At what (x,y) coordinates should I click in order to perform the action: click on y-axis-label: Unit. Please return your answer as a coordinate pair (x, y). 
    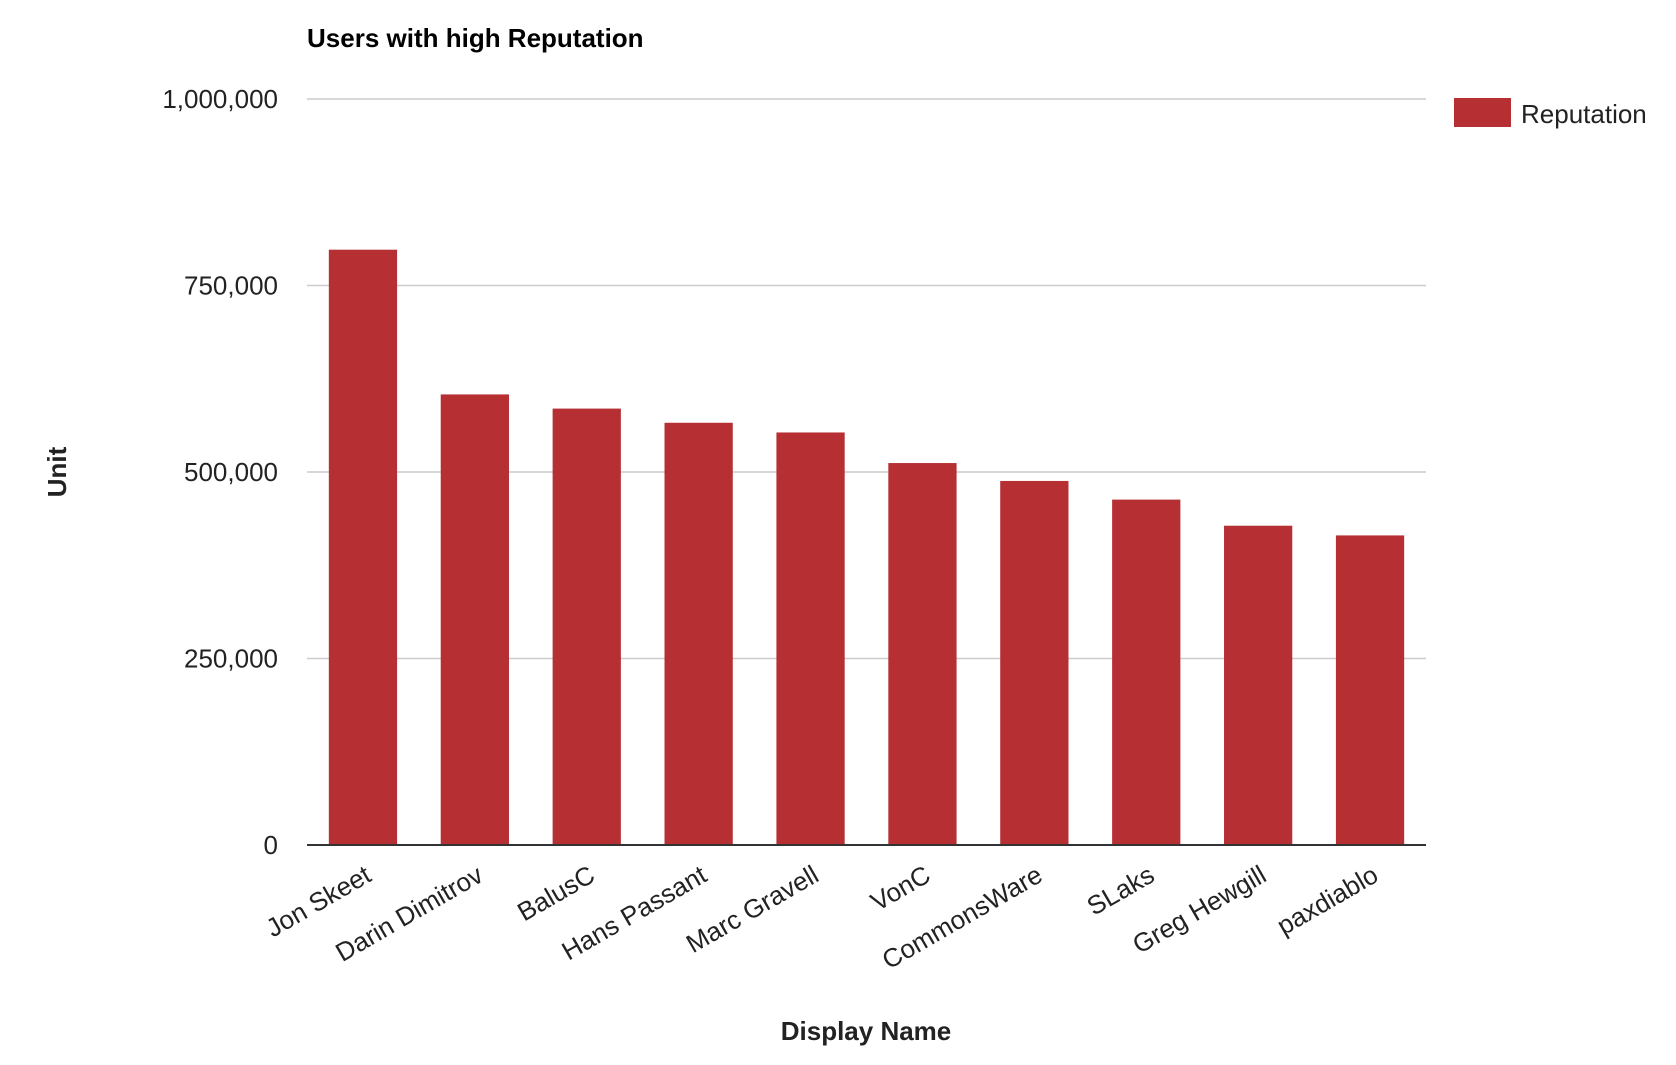
    Looking at the image, I should click on (57, 471).